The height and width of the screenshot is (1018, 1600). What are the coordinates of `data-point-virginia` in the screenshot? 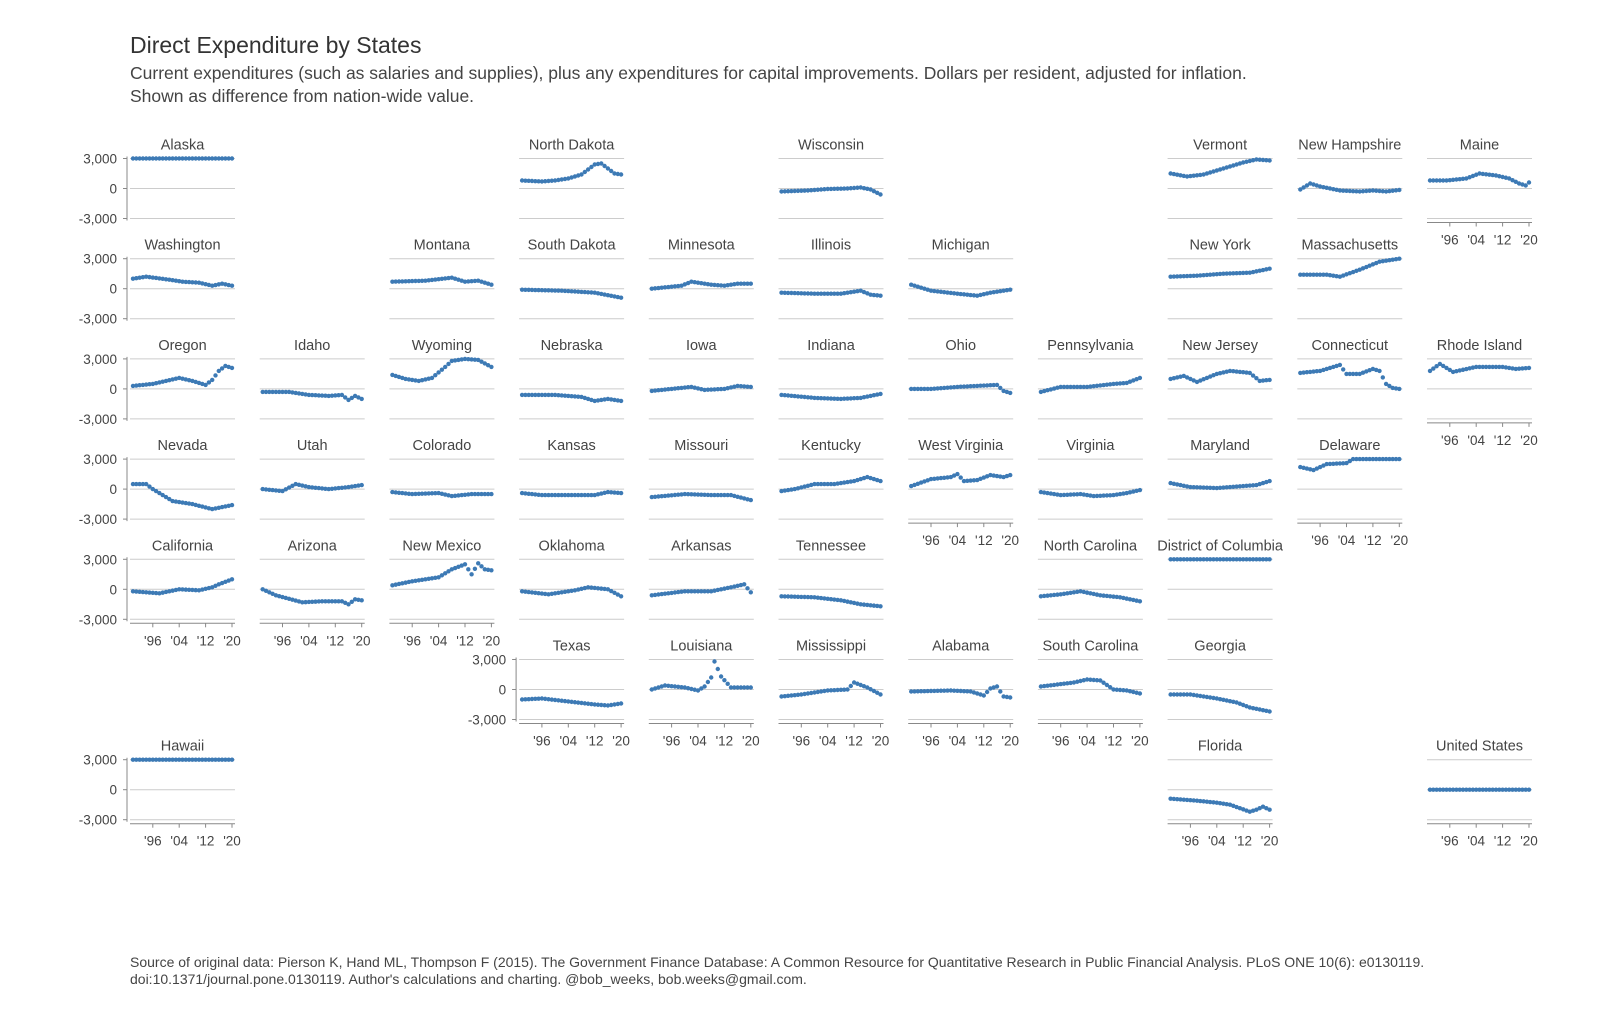 It's located at (1054, 494).